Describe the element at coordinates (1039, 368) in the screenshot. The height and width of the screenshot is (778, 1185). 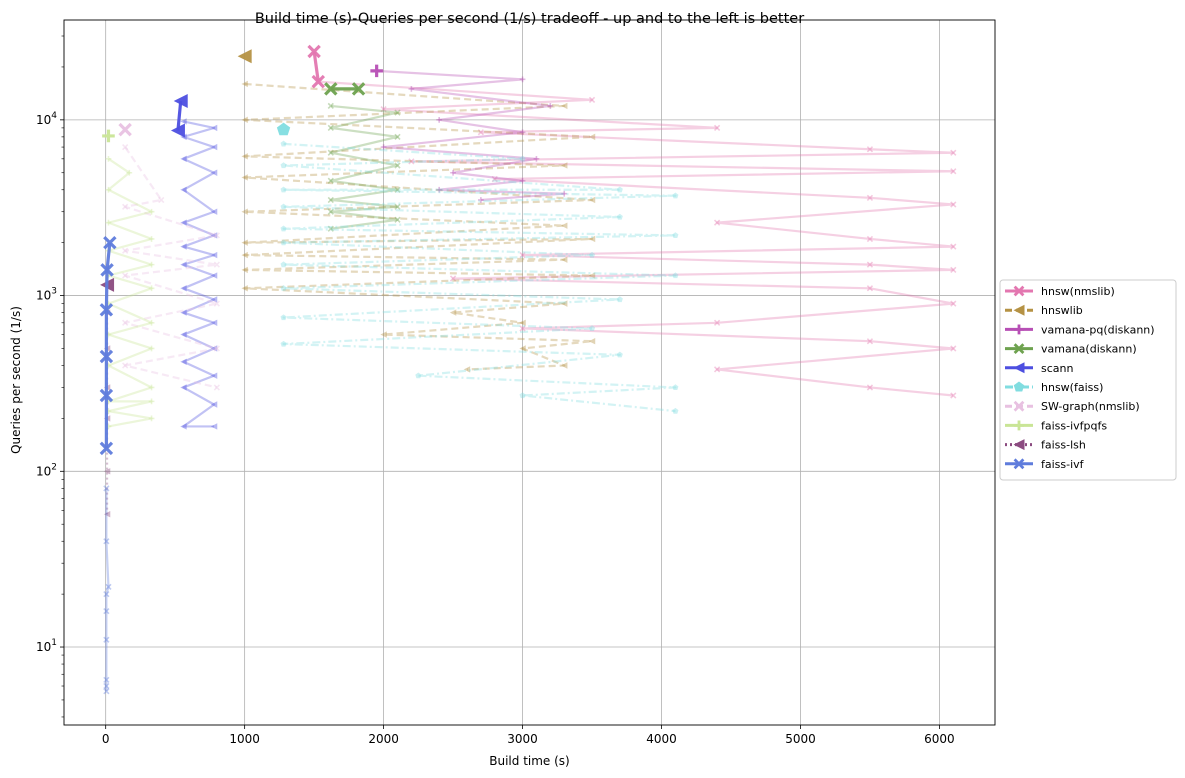
I see `legend-entry-scann: scann` at that location.